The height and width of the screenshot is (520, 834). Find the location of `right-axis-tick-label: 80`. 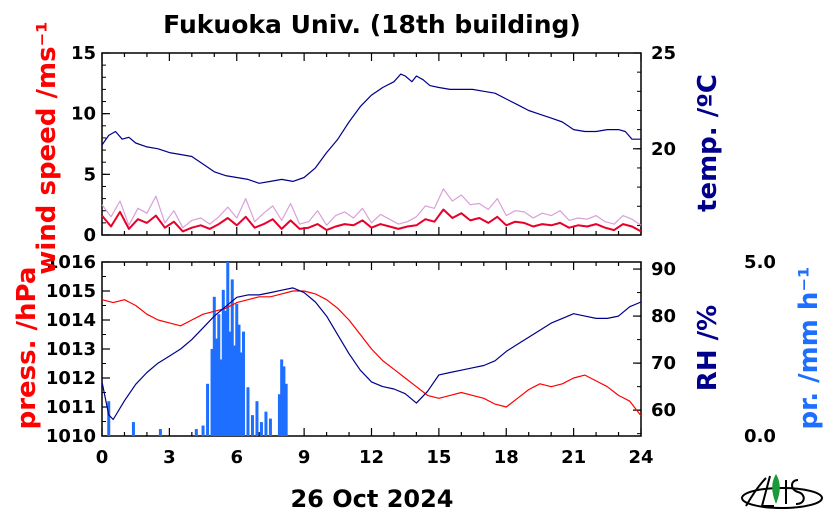

right-axis-tick-label: 80 is located at coordinates (663, 316).